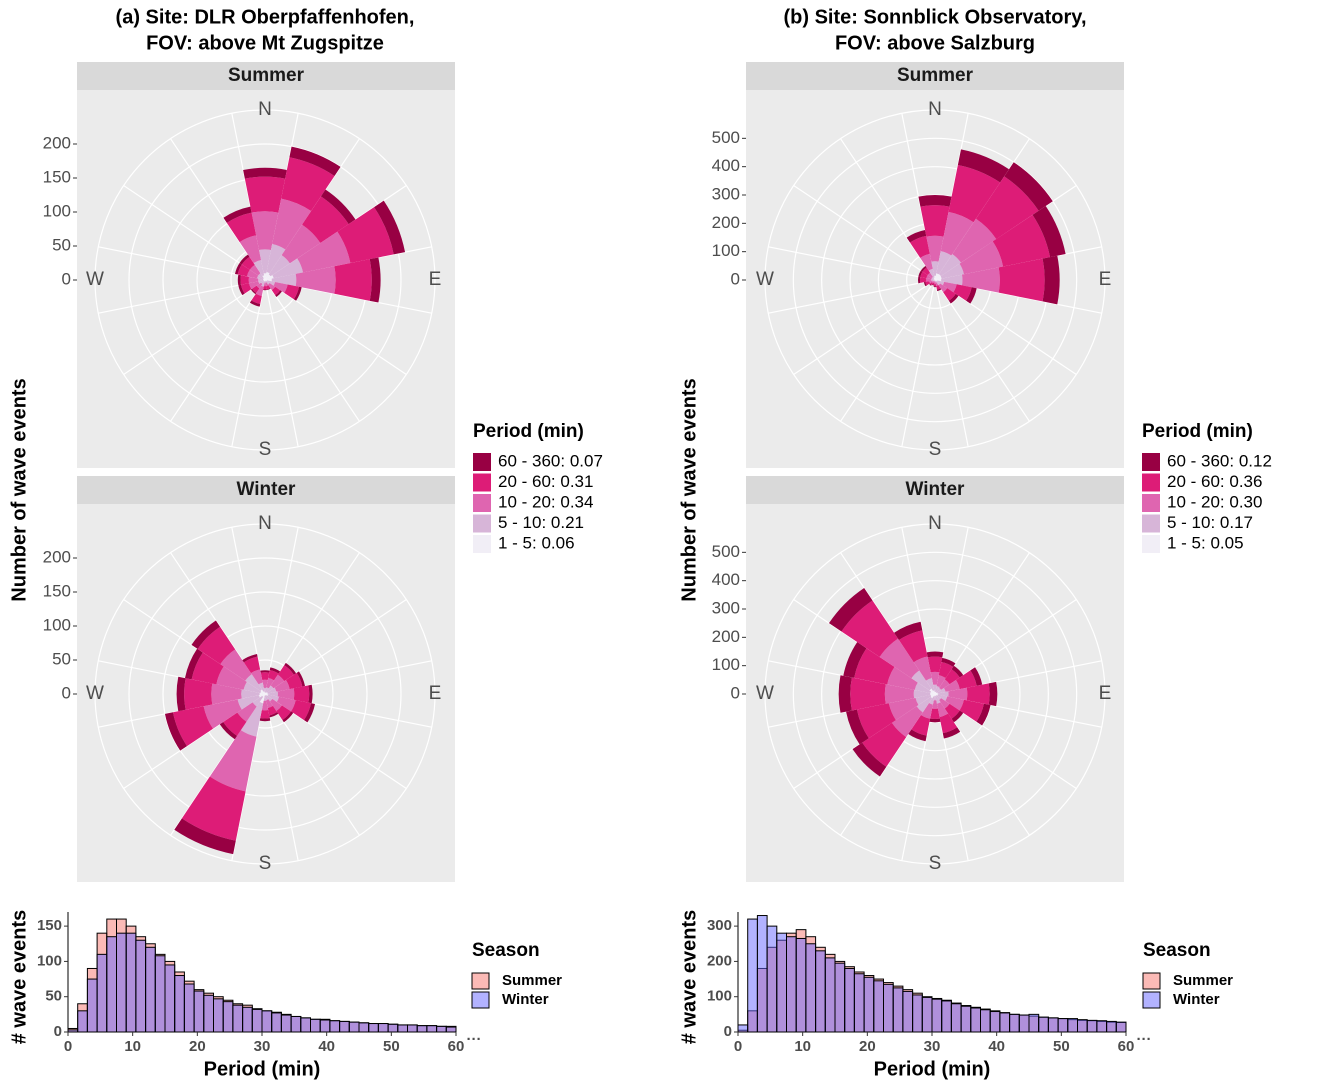 The image size is (1325, 1086). What do you see at coordinates (1203, 980) in the screenshot?
I see `legend-label: Summer` at bounding box center [1203, 980].